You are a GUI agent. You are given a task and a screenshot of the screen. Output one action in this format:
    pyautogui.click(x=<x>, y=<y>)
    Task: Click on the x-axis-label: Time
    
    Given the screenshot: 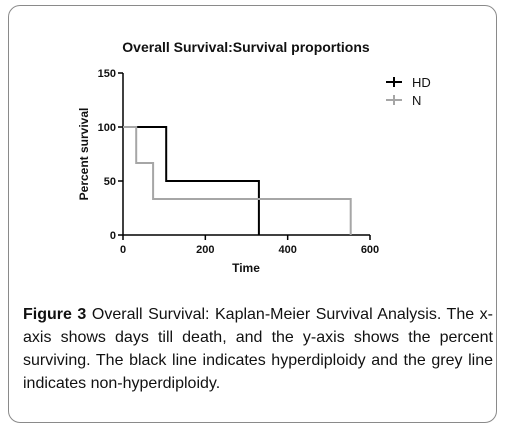 What is the action you would take?
    pyautogui.click(x=246, y=268)
    